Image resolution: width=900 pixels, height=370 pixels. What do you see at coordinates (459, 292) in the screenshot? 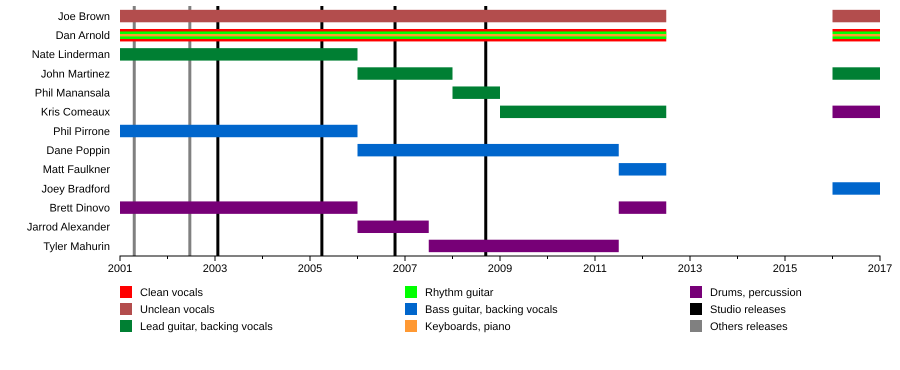
I see `legend-label: Rhythm guitar` at bounding box center [459, 292].